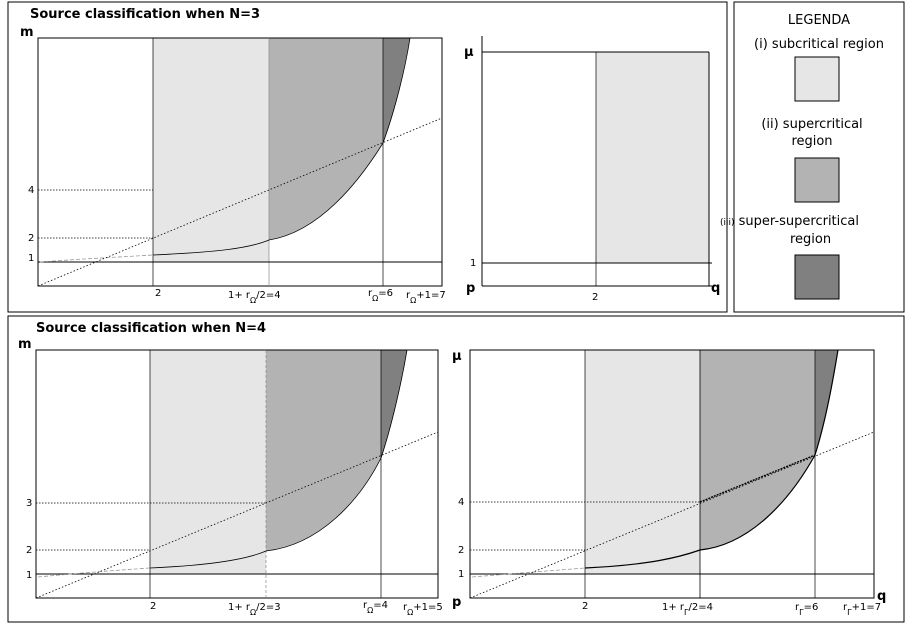 The width and height of the screenshot is (905, 628). Describe the element at coordinates (817, 79) in the screenshot. I see `legend-swatch-subcritical` at that location.